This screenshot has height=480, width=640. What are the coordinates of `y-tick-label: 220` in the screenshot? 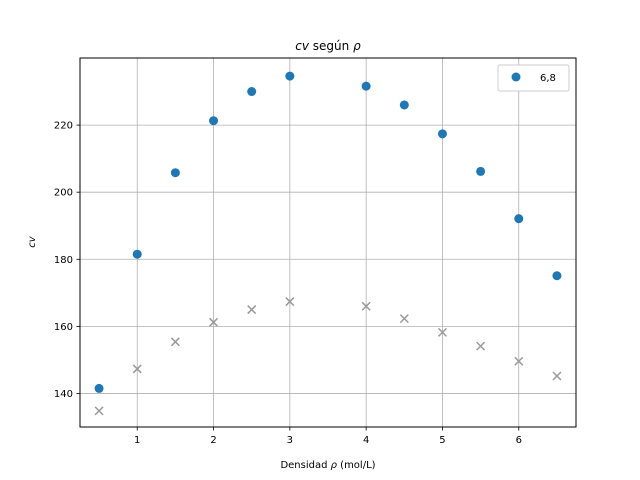 It's located at (63, 126).